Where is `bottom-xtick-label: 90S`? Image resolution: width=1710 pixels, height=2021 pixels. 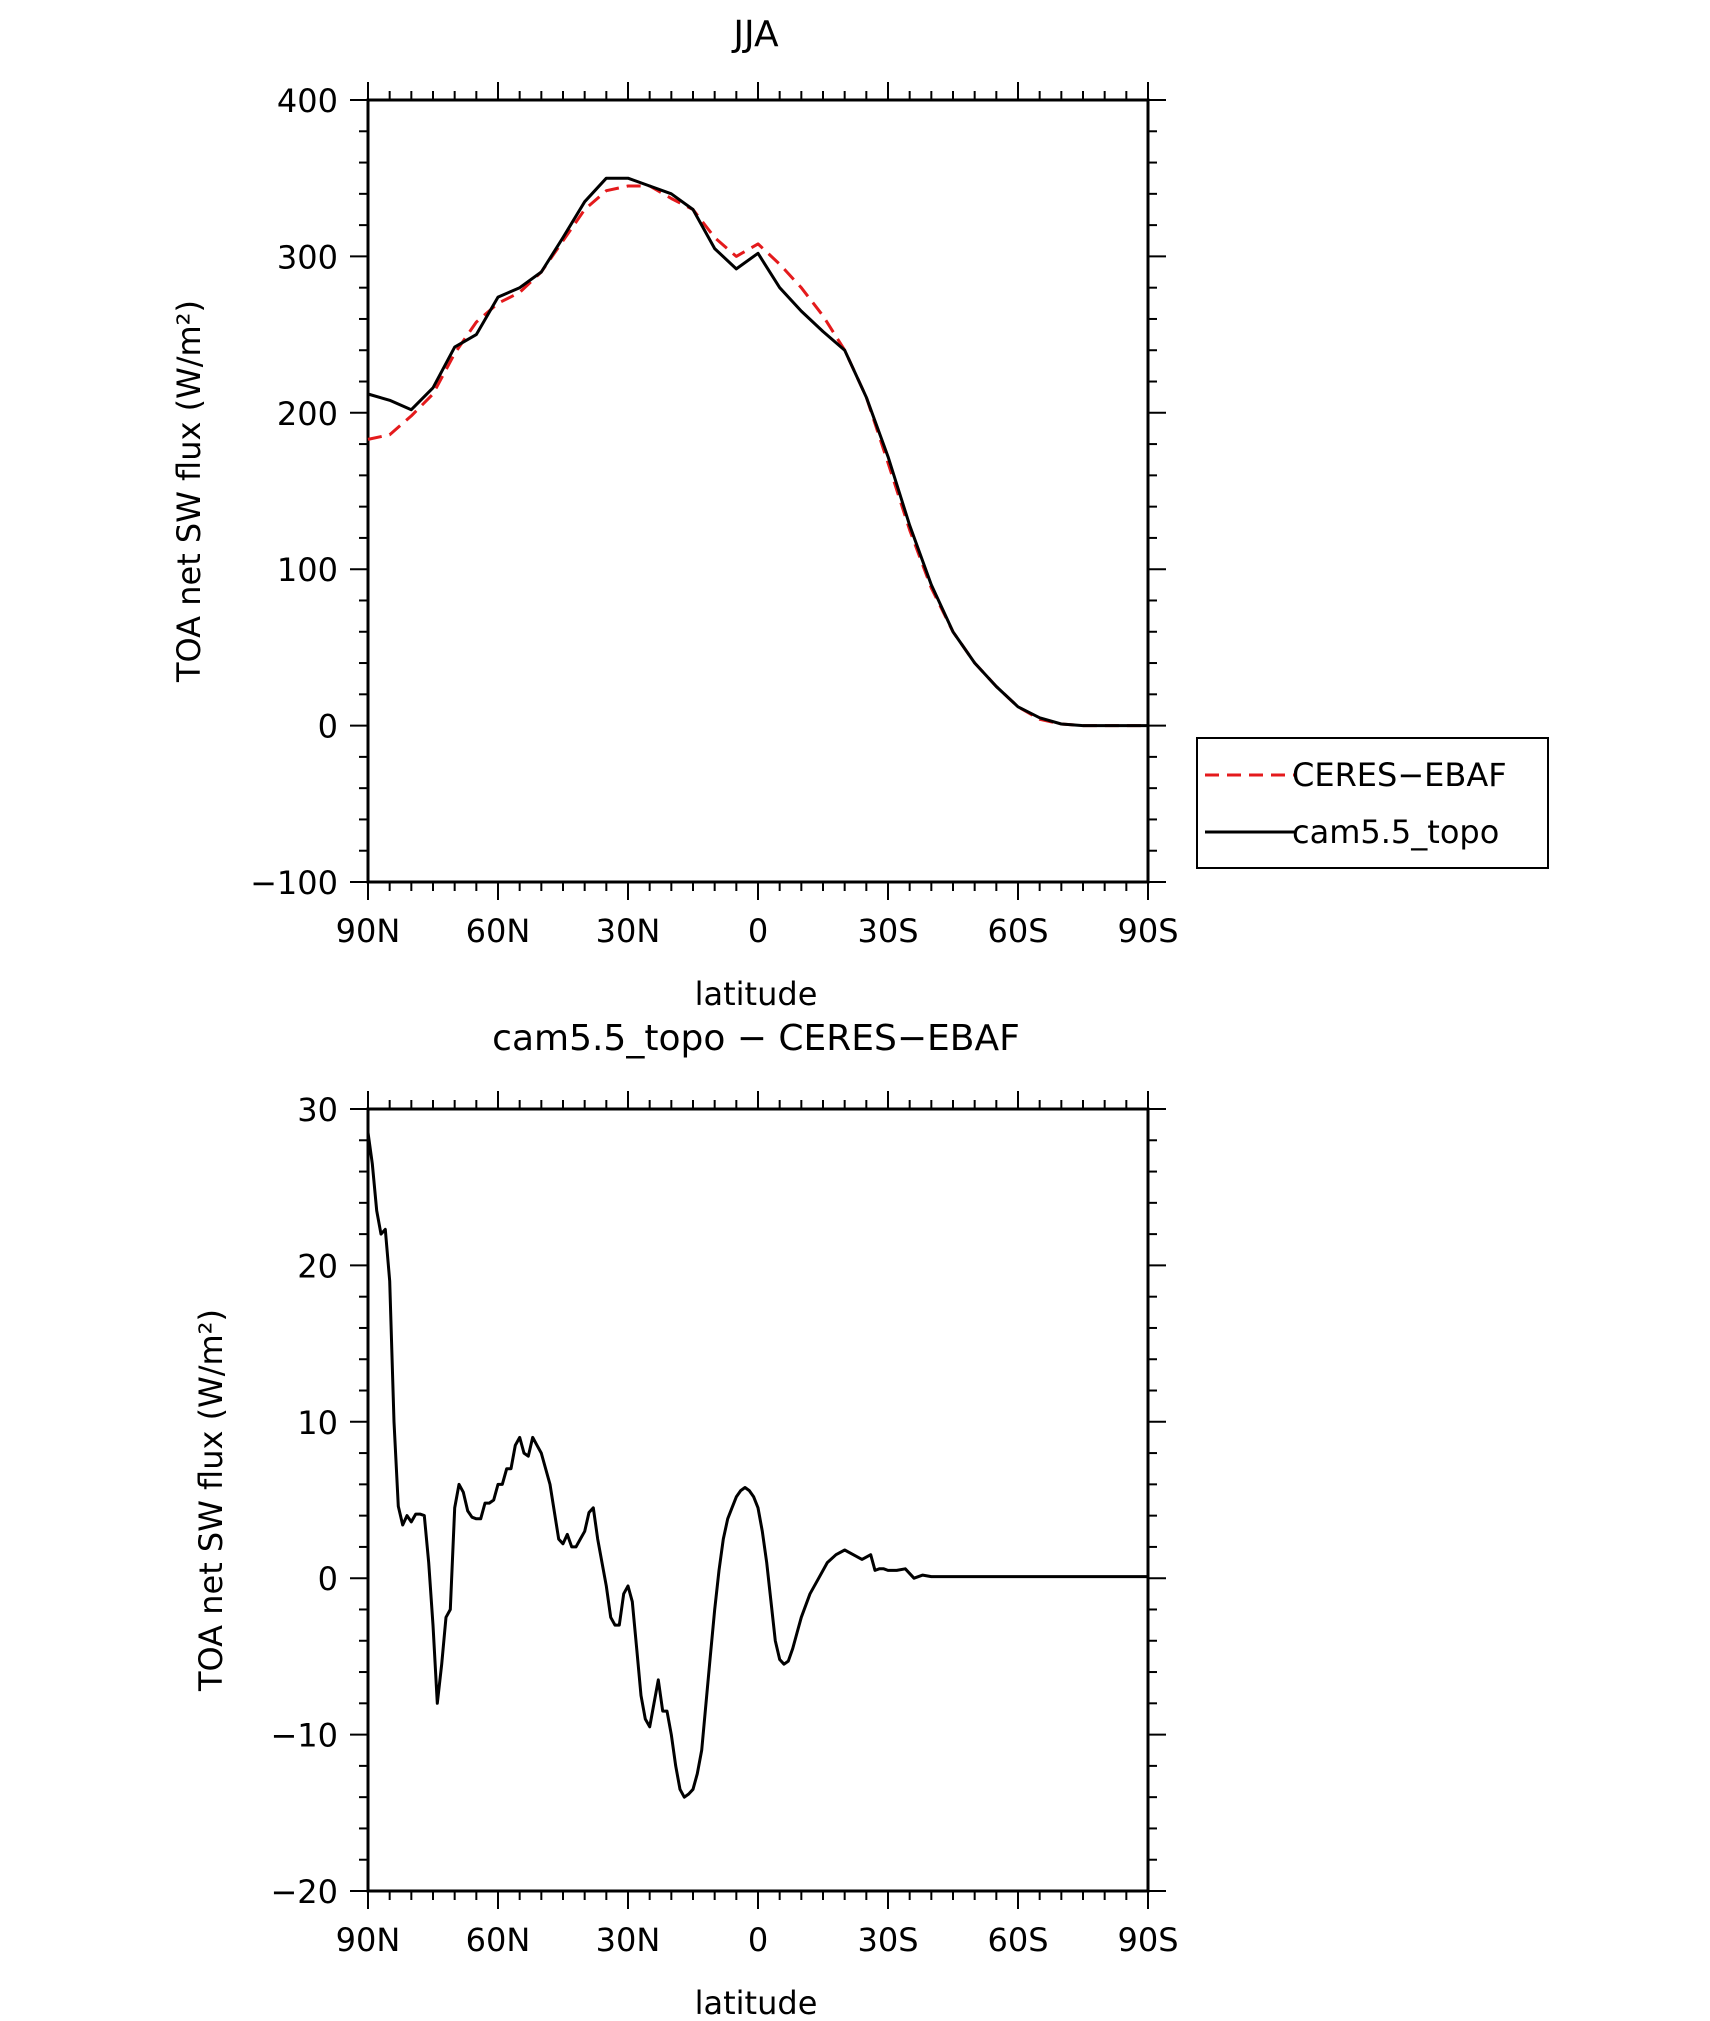
bottom-xtick-label: 90S is located at coordinates (1147, 1940).